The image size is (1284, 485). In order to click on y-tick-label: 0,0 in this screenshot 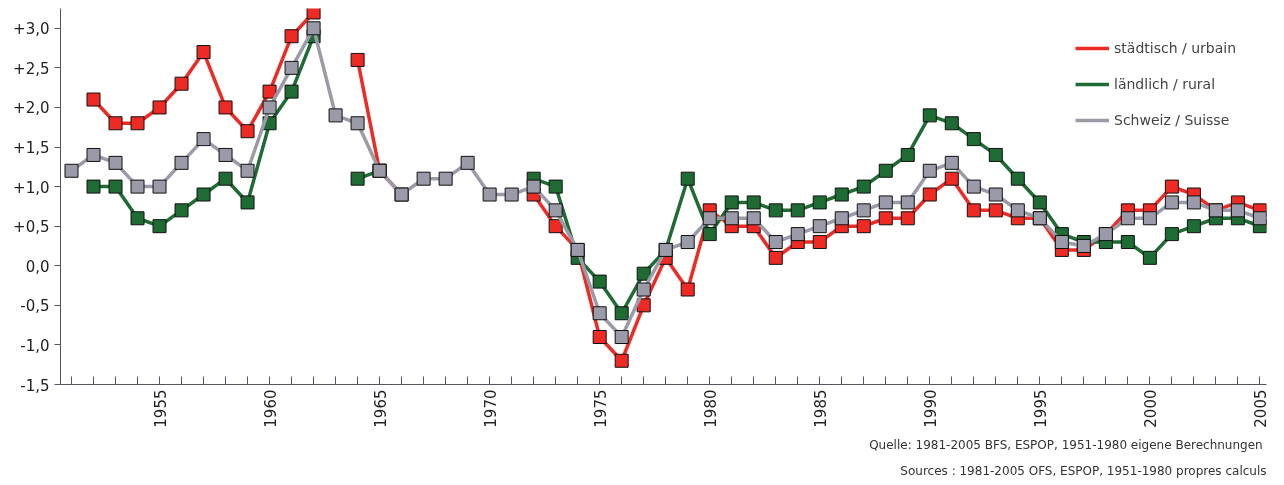, I will do `click(37, 266)`.